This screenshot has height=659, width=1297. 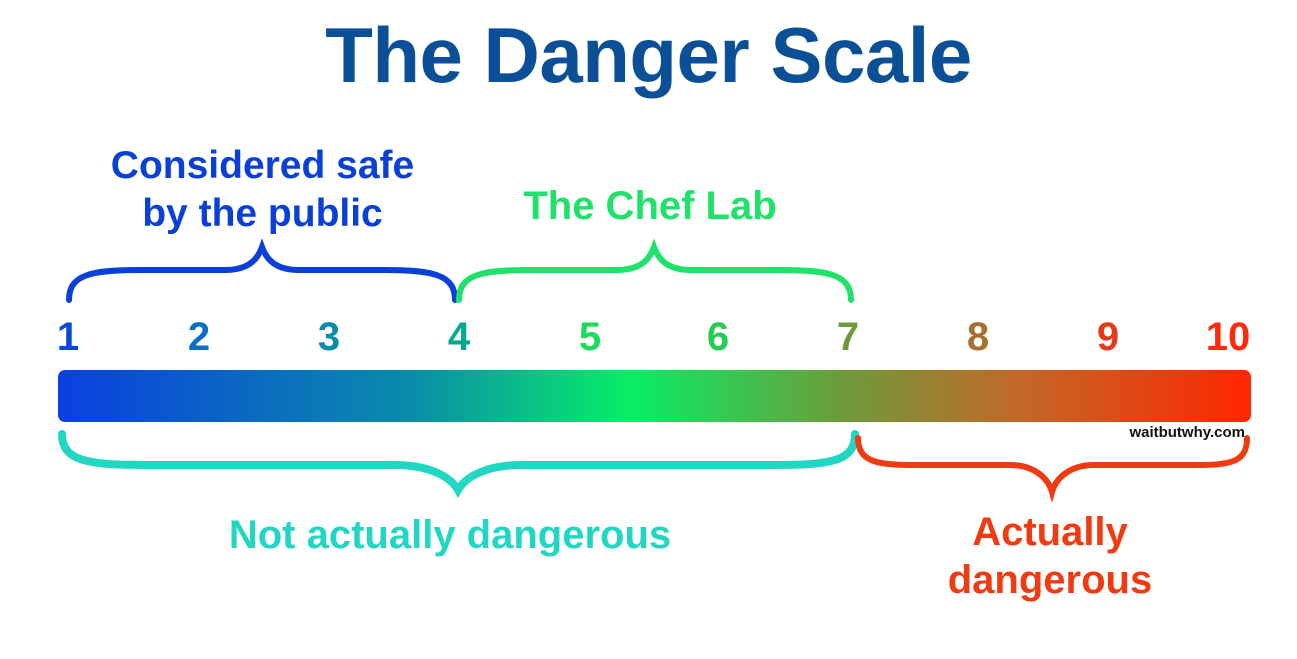 What do you see at coordinates (1228, 337) in the screenshot?
I see `scale-number-10: 10` at bounding box center [1228, 337].